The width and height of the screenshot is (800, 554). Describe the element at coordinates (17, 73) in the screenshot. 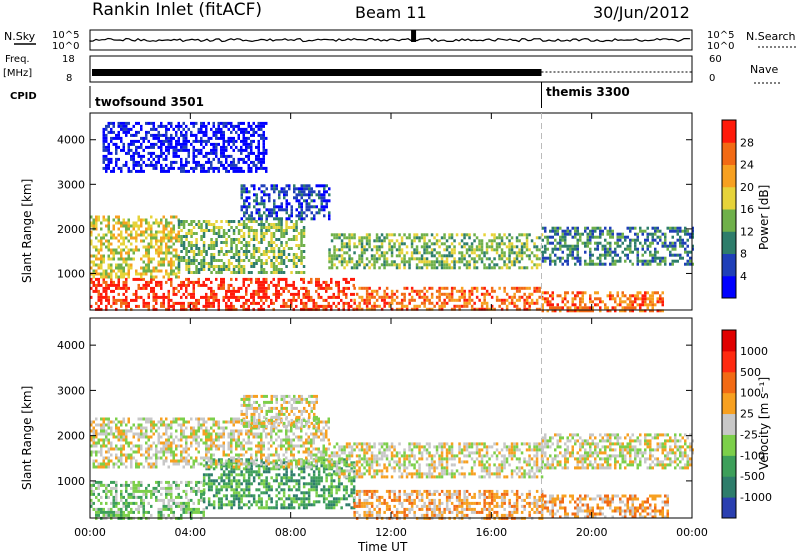

I see `freq-unit: [MHz]` at that location.